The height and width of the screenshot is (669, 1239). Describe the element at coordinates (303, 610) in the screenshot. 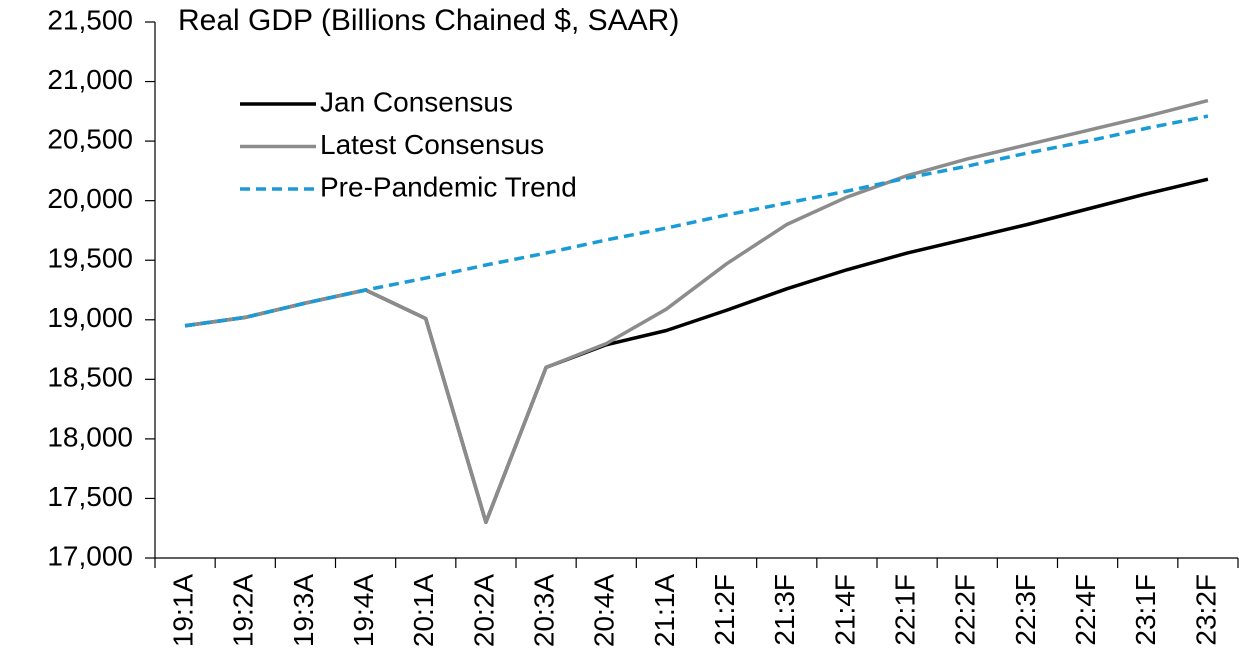

I see `x-tick-label: 19:3A` at that location.